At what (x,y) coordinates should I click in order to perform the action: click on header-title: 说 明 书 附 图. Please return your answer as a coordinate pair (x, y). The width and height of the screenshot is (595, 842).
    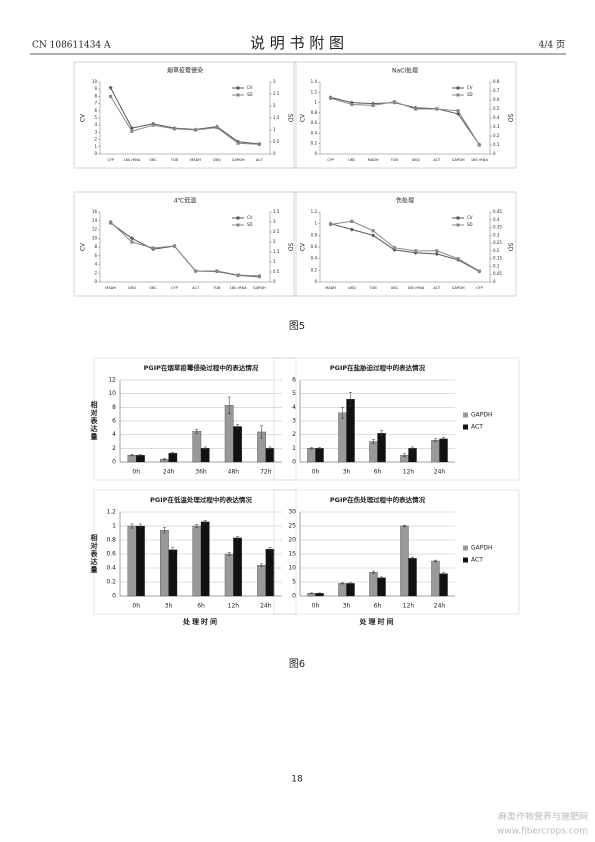
    Looking at the image, I should click on (297, 43).